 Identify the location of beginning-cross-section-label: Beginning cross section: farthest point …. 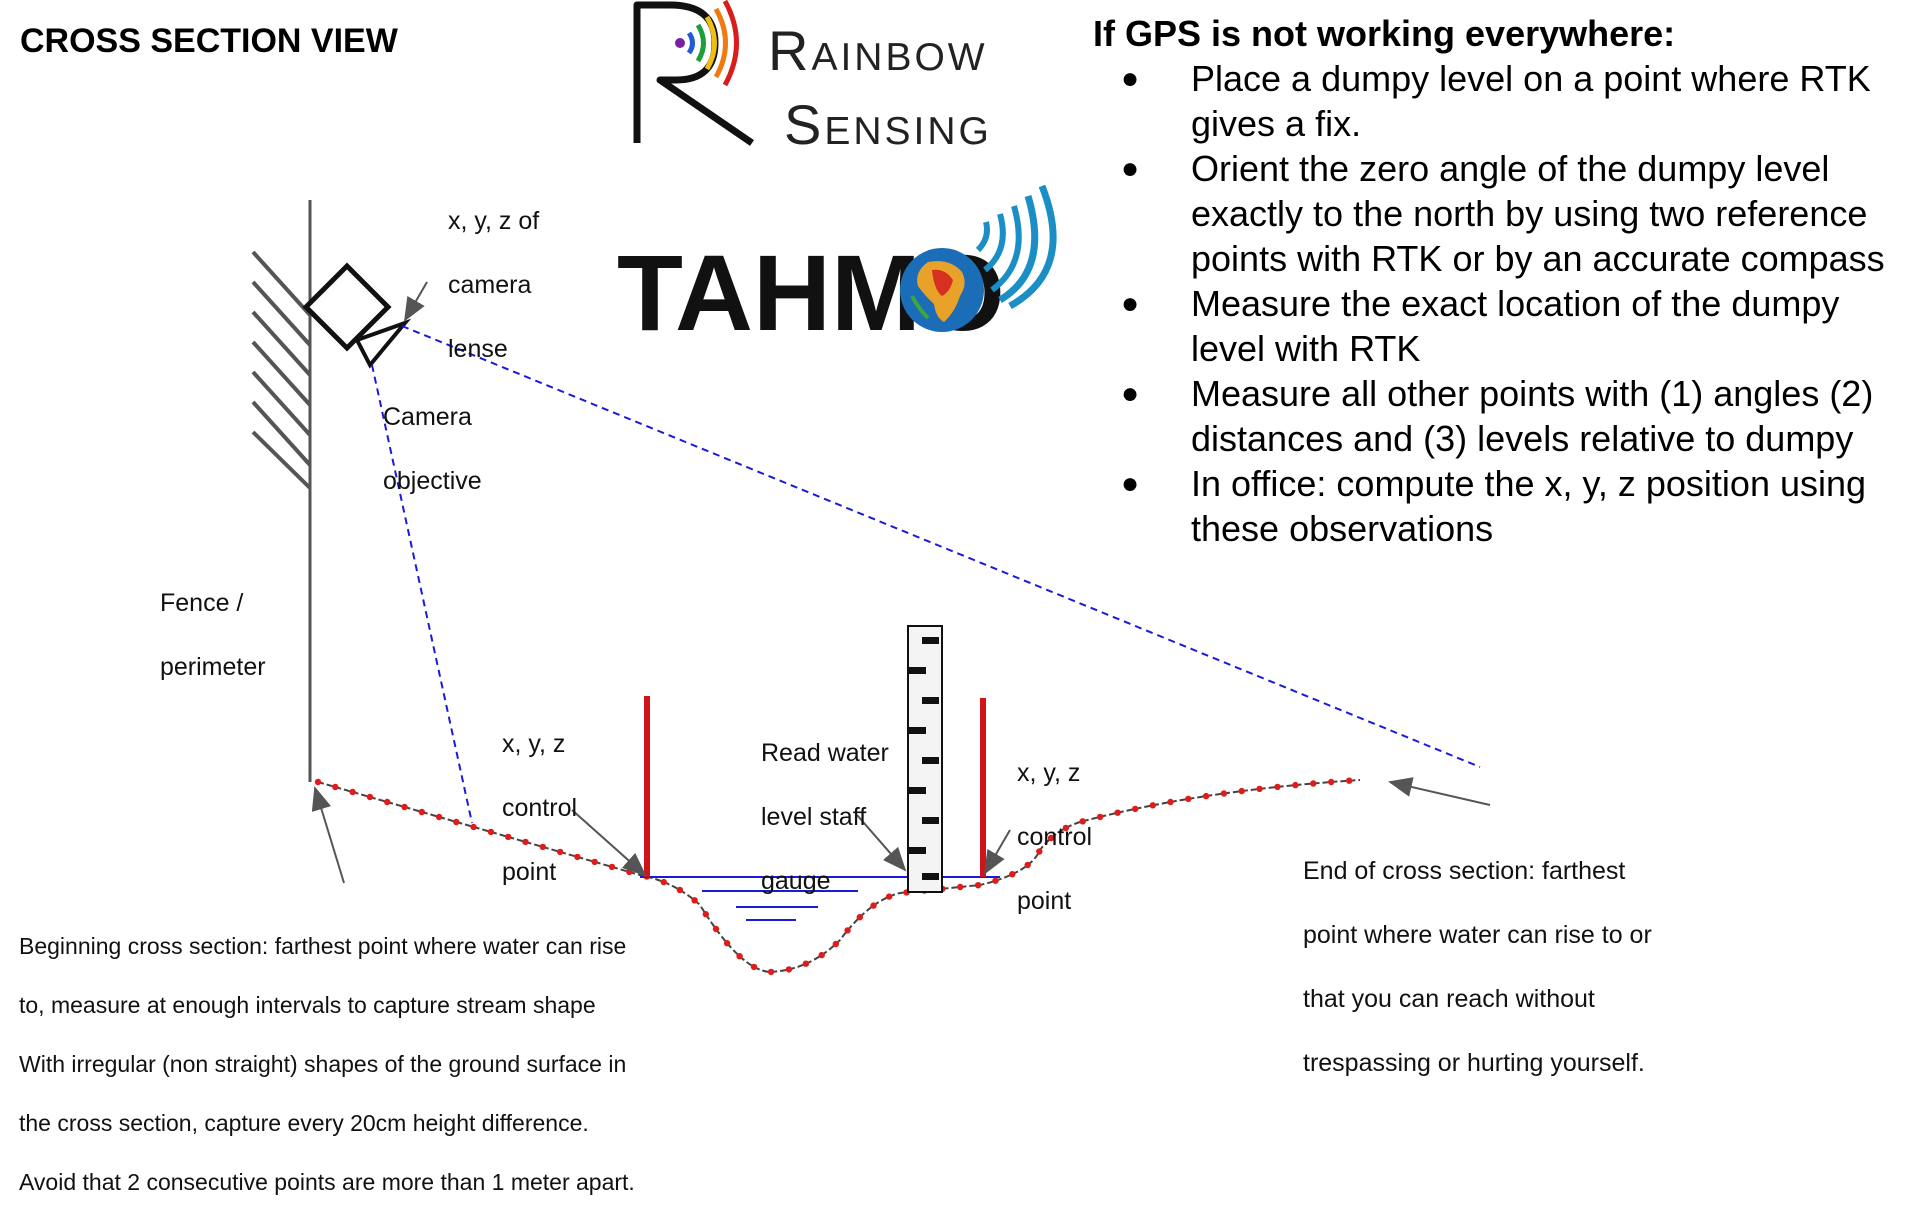
(327, 1063).